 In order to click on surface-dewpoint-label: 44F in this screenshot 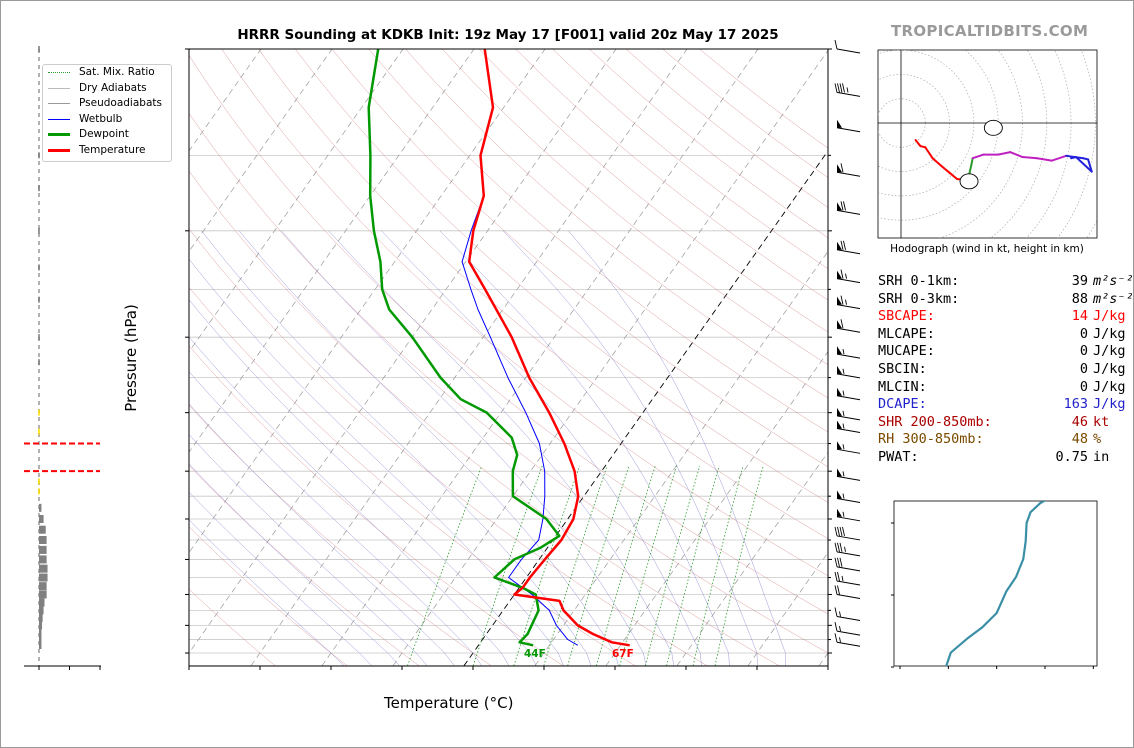, I will do `click(535, 654)`.